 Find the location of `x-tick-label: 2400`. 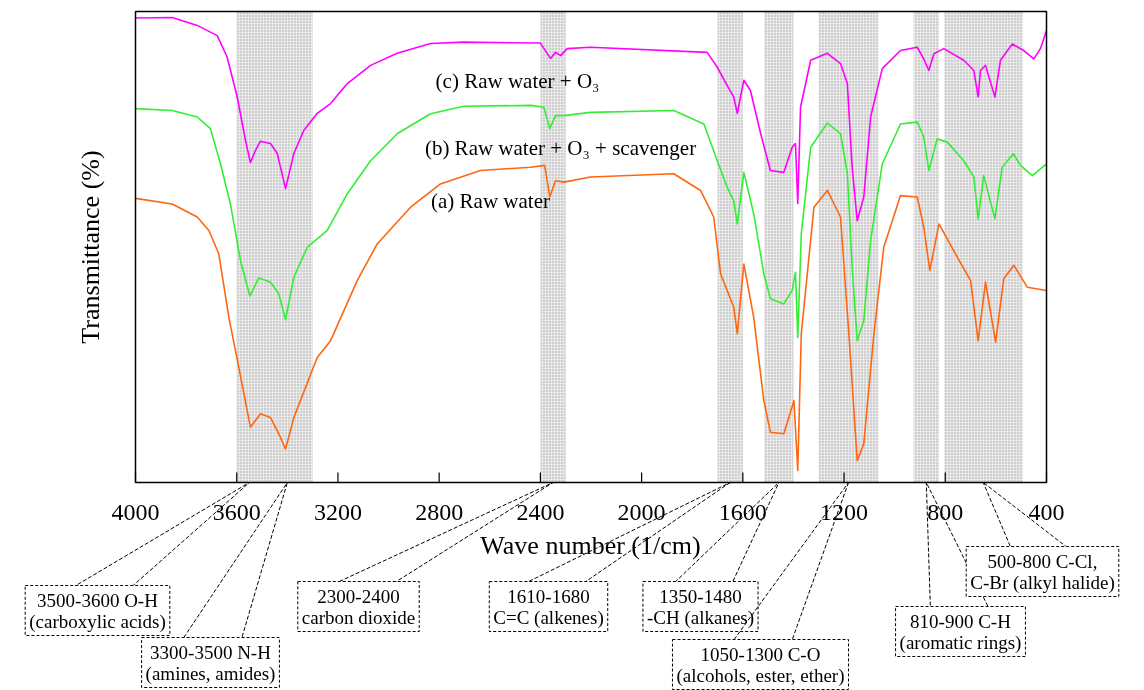

x-tick-label: 2400 is located at coordinates (540, 512).